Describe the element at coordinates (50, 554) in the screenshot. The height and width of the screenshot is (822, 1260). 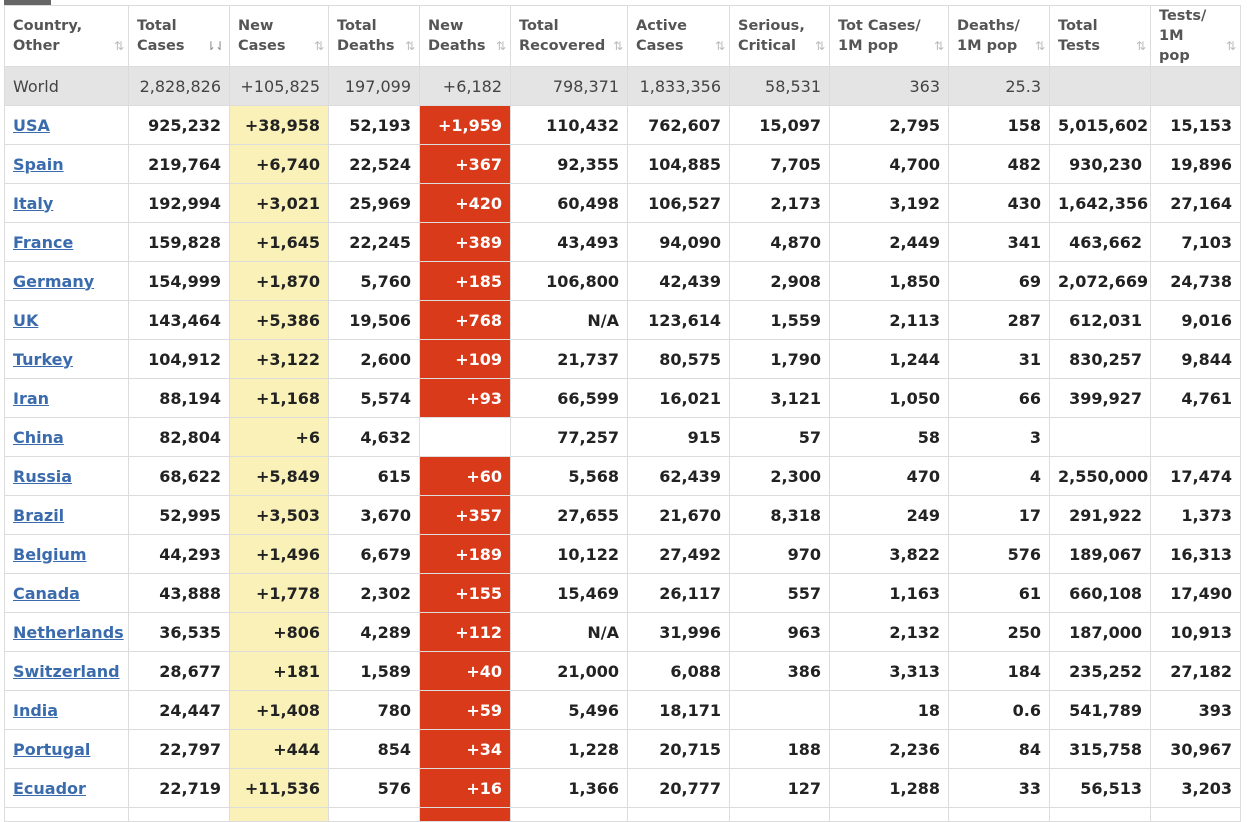
I see `country-link: Belgium` at that location.